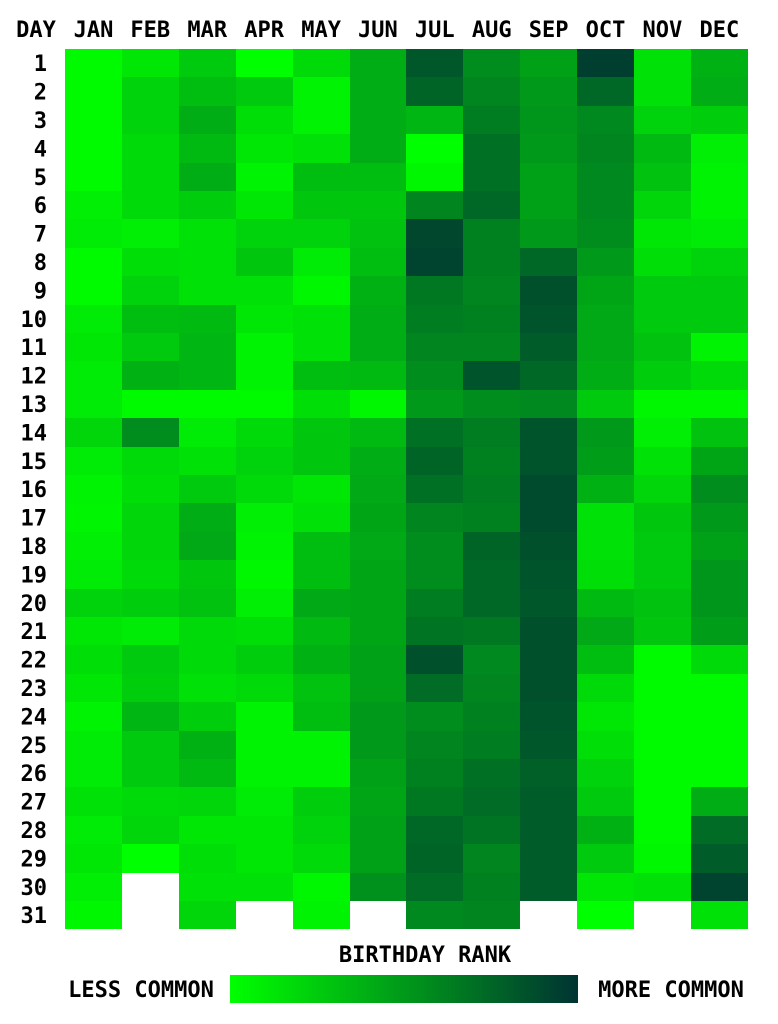 This screenshot has width=778, height=1024. Describe the element at coordinates (94, 30) in the screenshot. I see `month-label-jan: JAN` at that location.